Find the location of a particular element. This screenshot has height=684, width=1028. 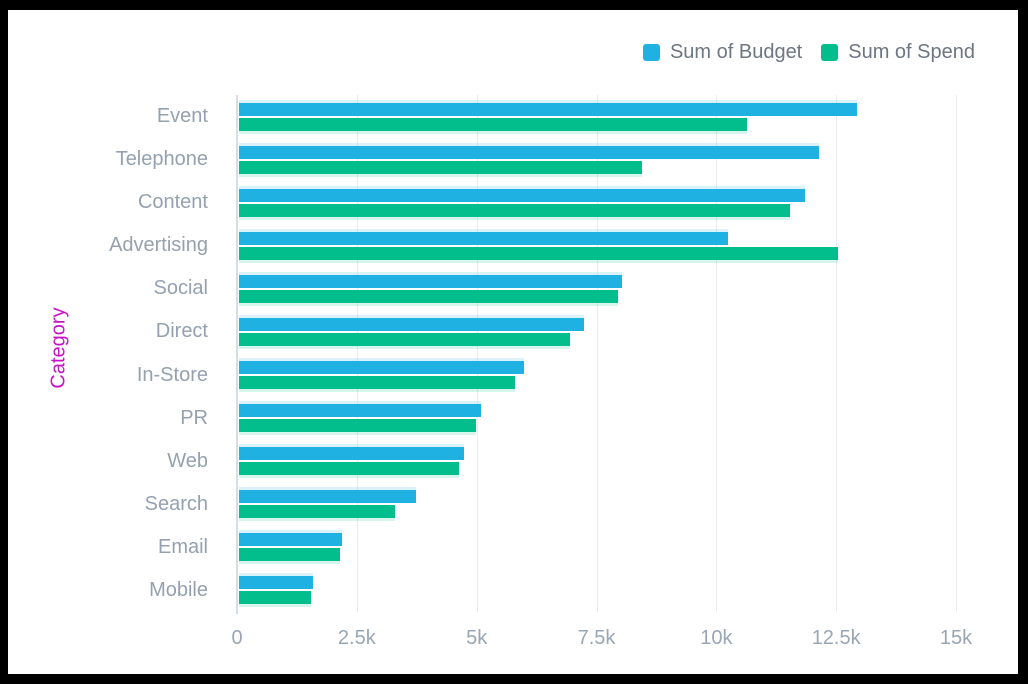

category-label: Advertising is located at coordinates (158, 245).